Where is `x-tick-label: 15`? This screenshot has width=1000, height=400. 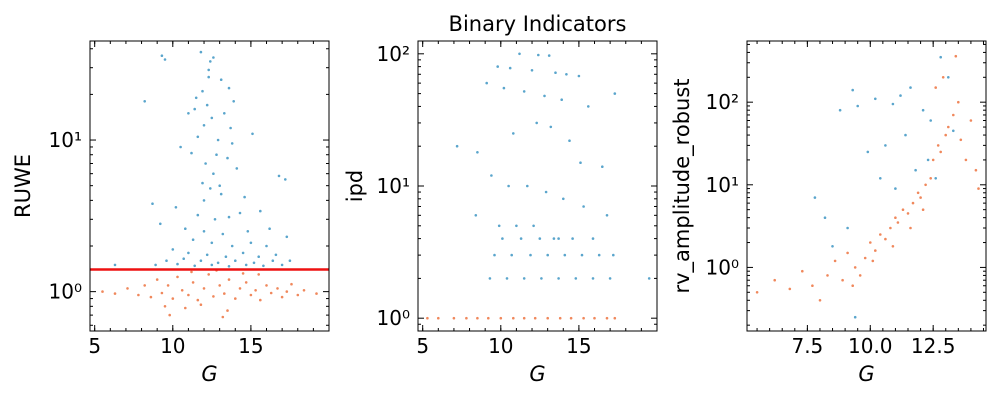 x-tick-label: 15 is located at coordinates (250, 346).